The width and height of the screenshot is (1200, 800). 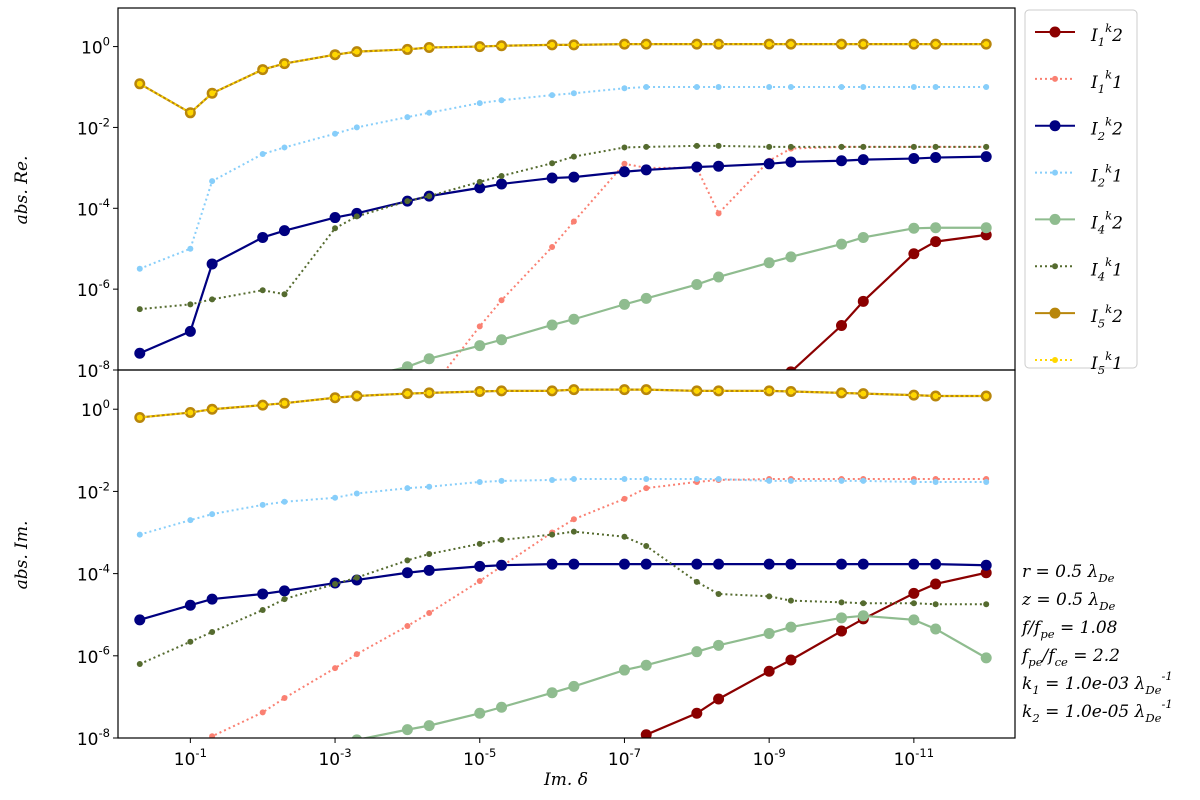 What do you see at coordinates (93, 369) in the screenshot?
I see `y-tick-label: 10⁻⁸` at bounding box center [93, 369].